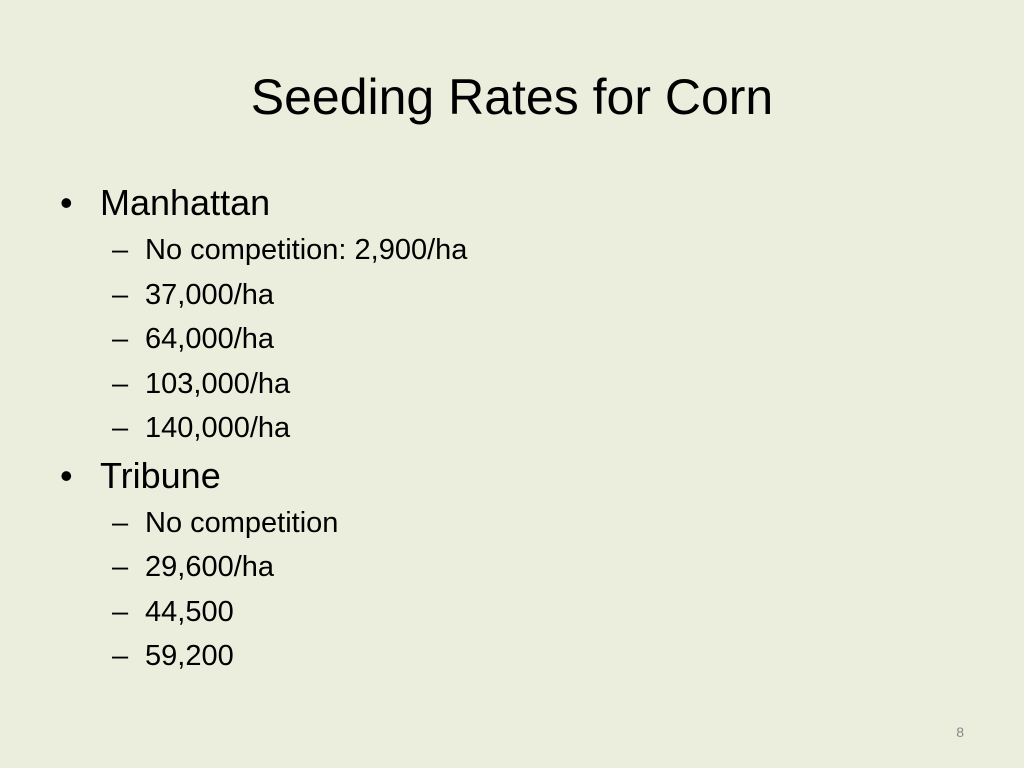  I want to click on bullet-label: Tribune, so click(160, 475).